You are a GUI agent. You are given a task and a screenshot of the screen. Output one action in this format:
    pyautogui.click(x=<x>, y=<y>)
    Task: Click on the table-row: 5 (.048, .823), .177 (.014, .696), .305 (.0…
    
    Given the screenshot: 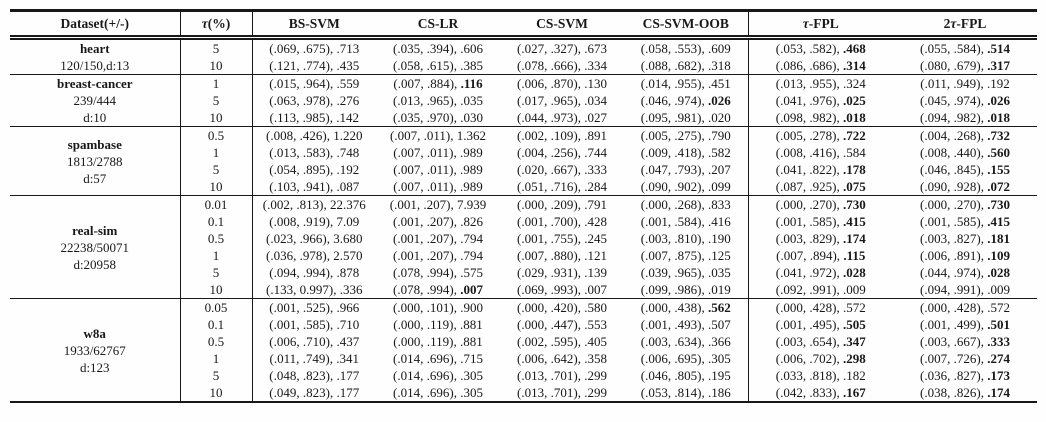 What is the action you would take?
    pyautogui.click(x=523, y=375)
    